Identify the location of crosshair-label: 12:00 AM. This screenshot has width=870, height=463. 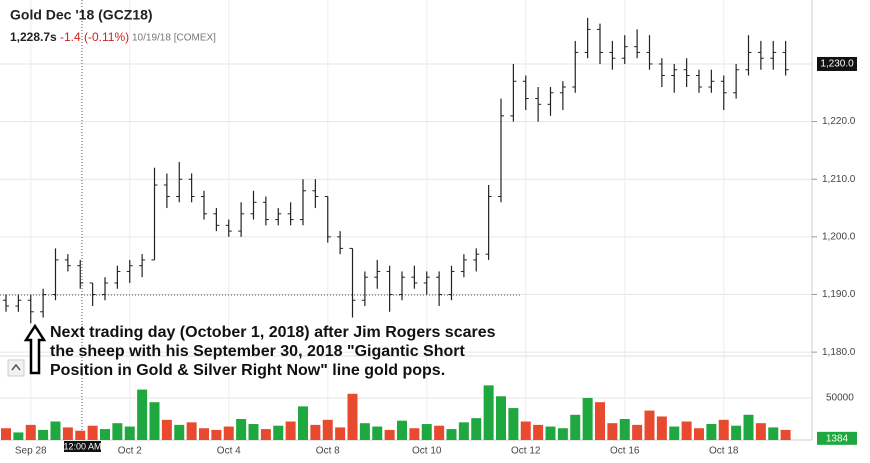
(82, 446).